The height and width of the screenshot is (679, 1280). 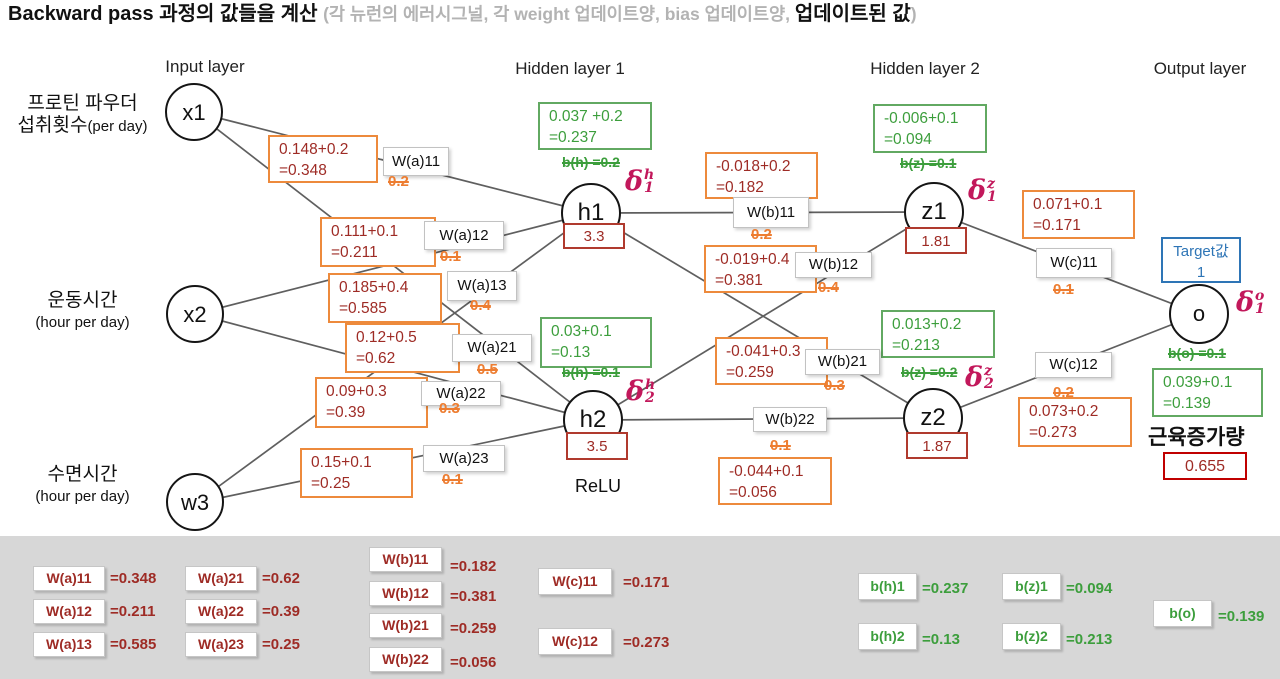 I want to click on header-hidden-layer-2: Hidden layer 2, so click(x=925, y=68).